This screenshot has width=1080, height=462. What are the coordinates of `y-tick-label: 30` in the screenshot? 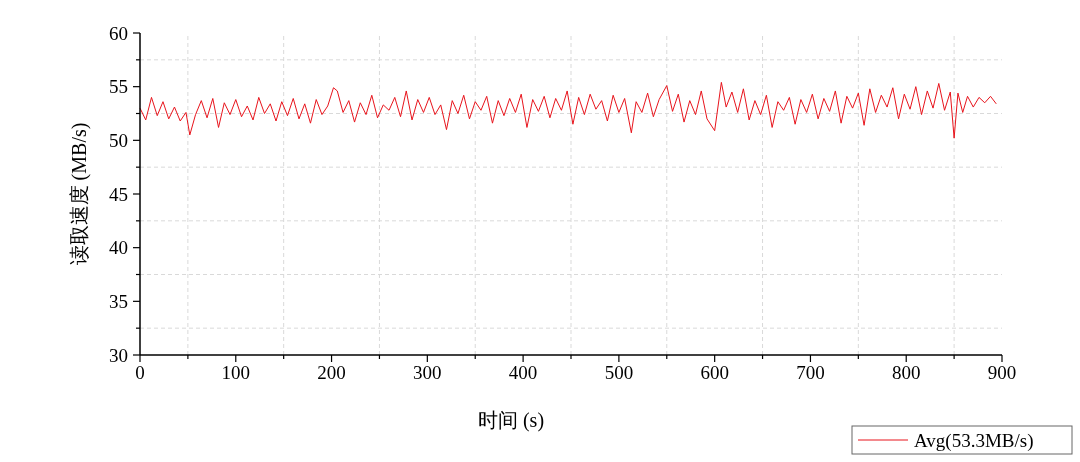 It's located at (118, 355).